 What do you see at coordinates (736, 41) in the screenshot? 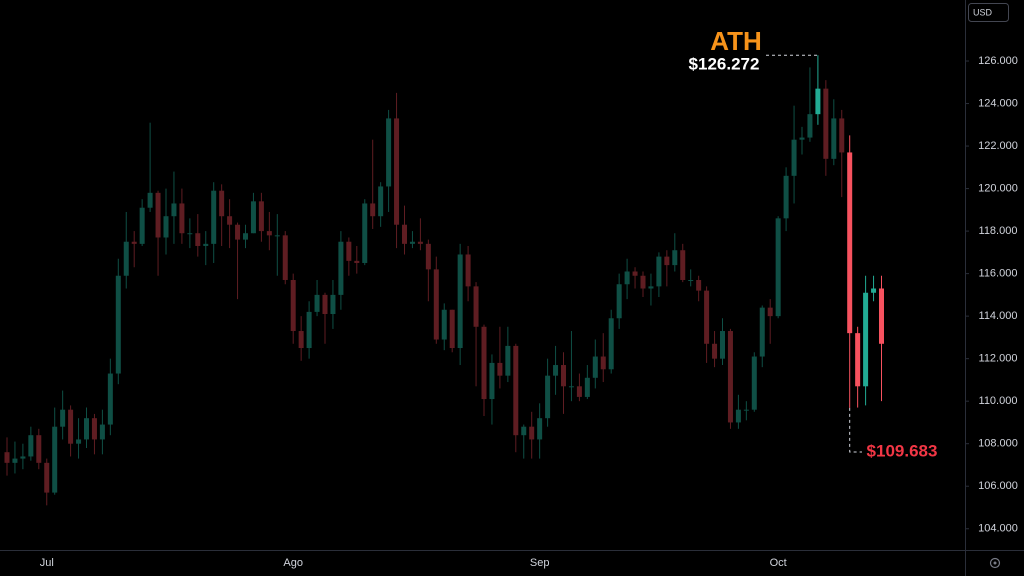
I see `ath-label: ATH` at bounding box center [736, 41].